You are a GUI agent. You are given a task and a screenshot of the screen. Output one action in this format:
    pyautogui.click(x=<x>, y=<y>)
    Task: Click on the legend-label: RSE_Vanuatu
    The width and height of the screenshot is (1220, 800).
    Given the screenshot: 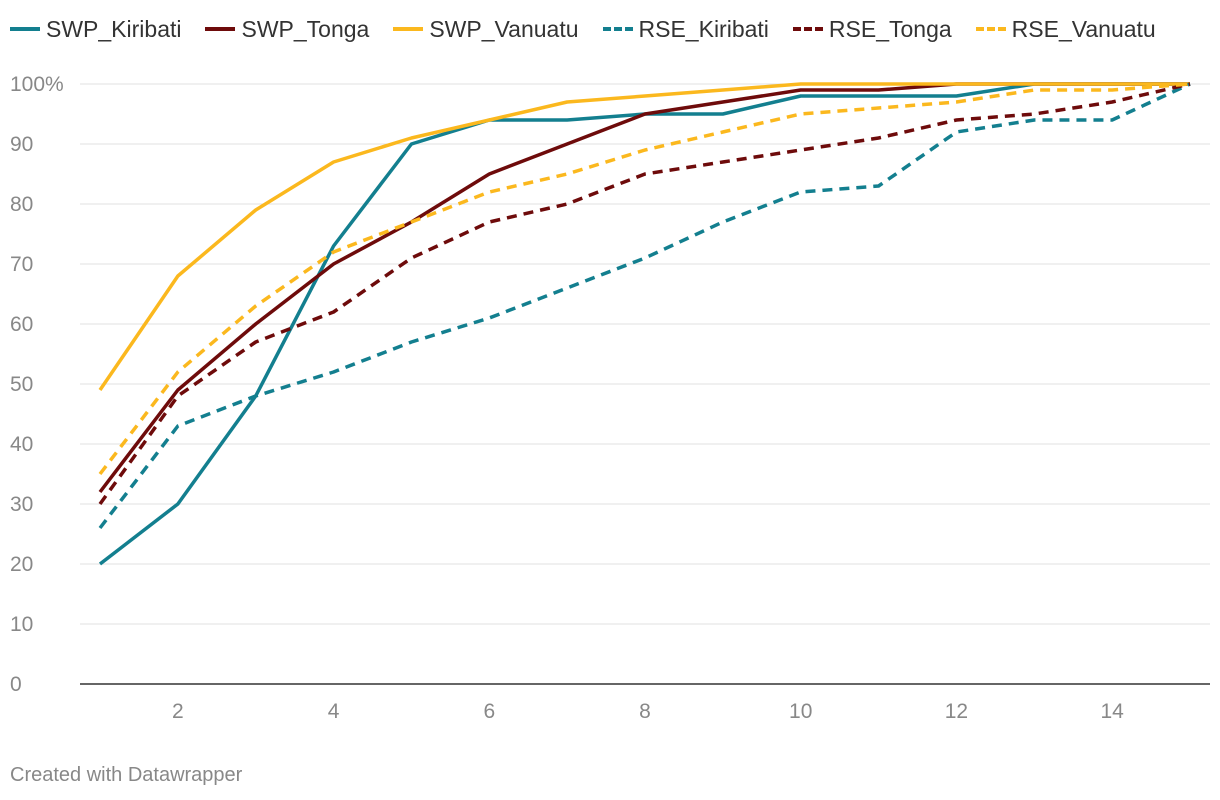 What is the action you would take?
    pyautogui.click(x=1083, y=28)
    